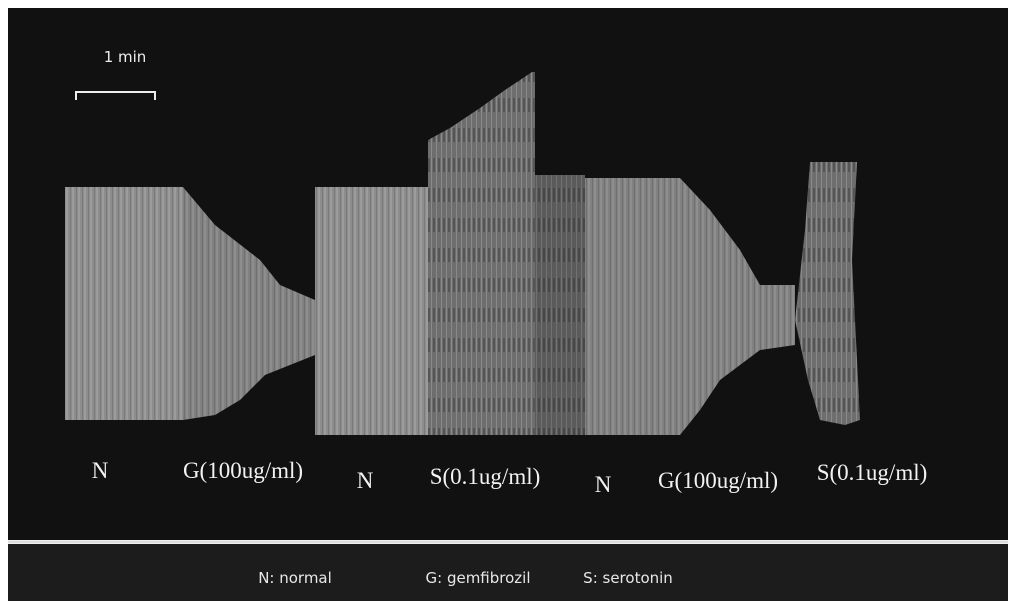  I want to click on segment-normal-gemfibrozil, so click(690, 306).